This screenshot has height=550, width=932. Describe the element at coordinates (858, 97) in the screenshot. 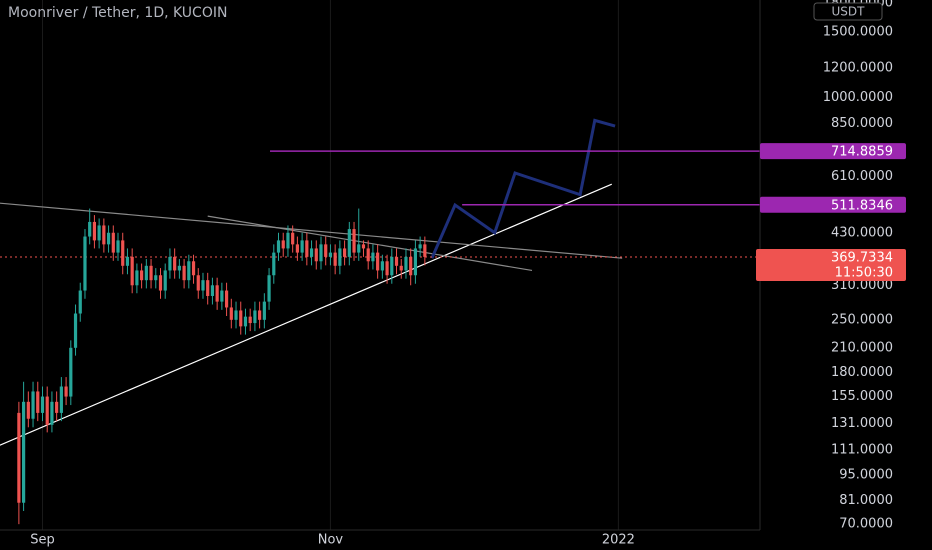

I see `y-tick-label: 1000.0000` at that location.